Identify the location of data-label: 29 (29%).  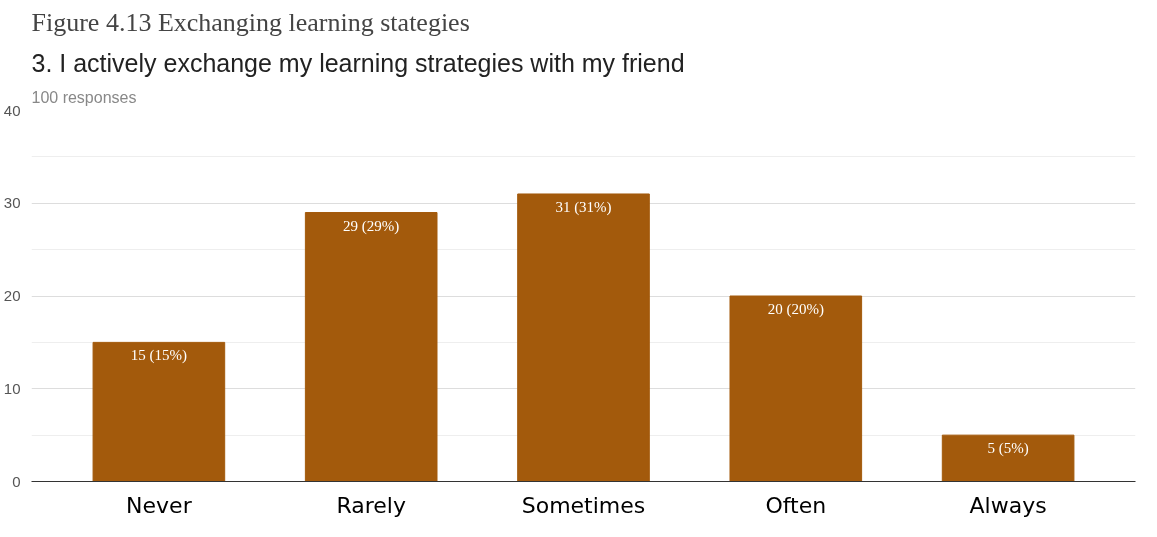
(371, 226).